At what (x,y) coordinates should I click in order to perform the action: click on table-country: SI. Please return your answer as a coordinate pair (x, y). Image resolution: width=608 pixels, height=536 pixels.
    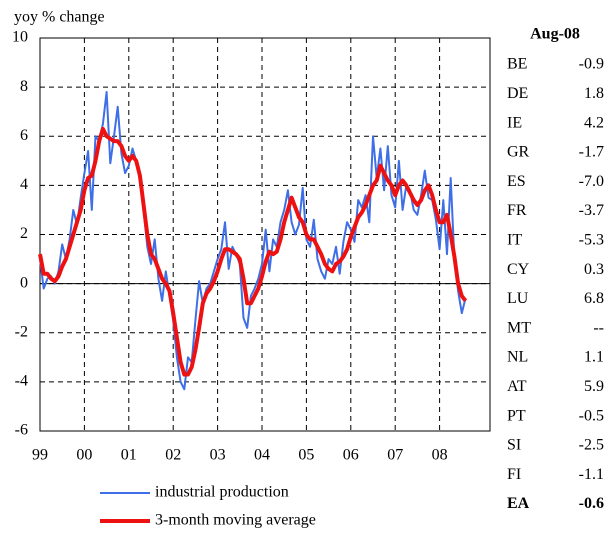
    Looking at the image, I should click on (514, 445).